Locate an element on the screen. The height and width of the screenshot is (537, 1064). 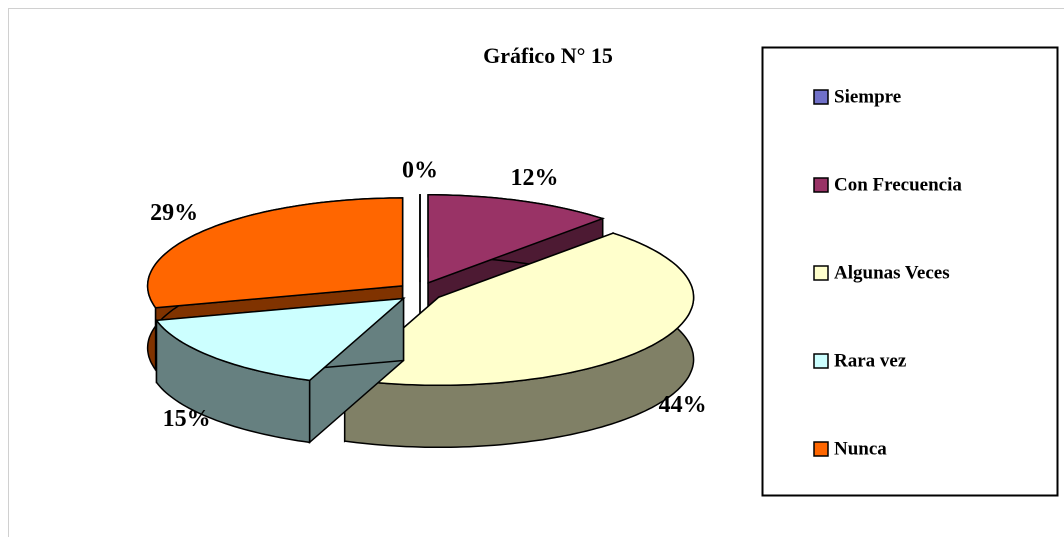
data-label: 0% is located at coordinates (420, 171).